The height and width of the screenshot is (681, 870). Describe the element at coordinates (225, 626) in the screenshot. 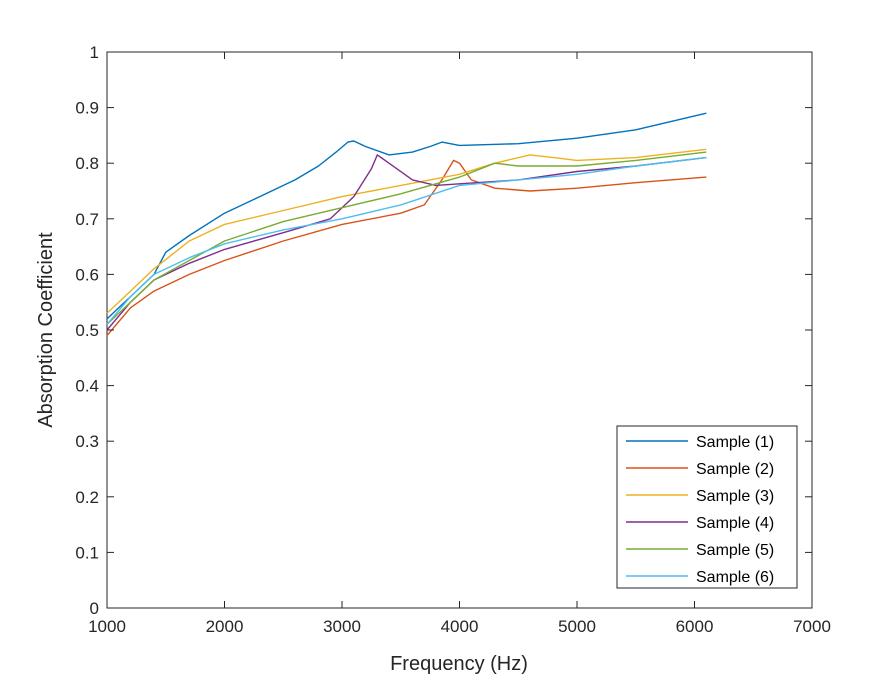

I see `x-tick-label: 2000` at that location.